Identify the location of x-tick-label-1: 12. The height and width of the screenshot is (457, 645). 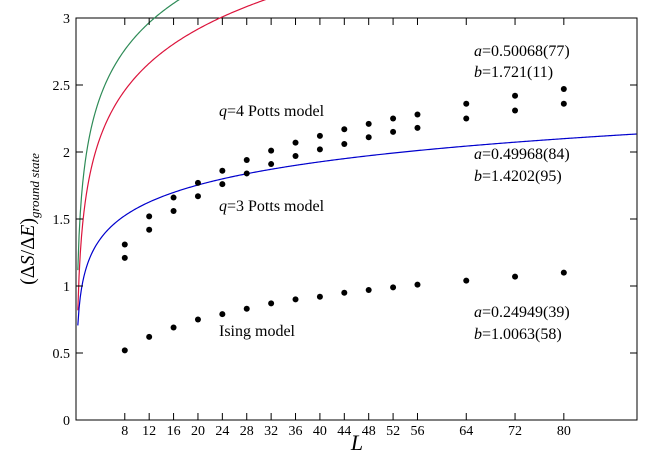
(149, 431).